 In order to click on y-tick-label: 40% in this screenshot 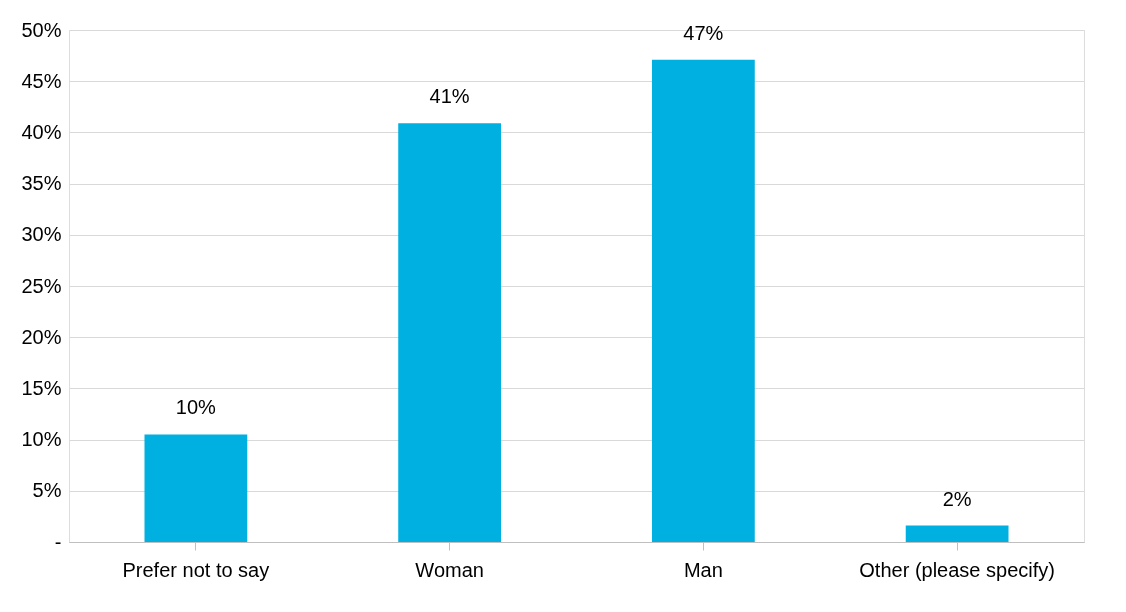, I will do `click(41, 131)`.